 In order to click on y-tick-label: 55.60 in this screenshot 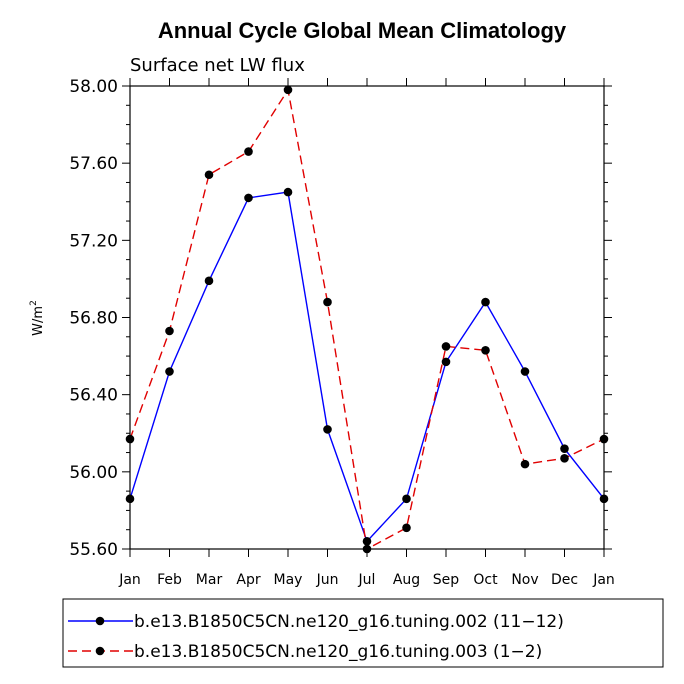, I will do `click(93, 550)`.